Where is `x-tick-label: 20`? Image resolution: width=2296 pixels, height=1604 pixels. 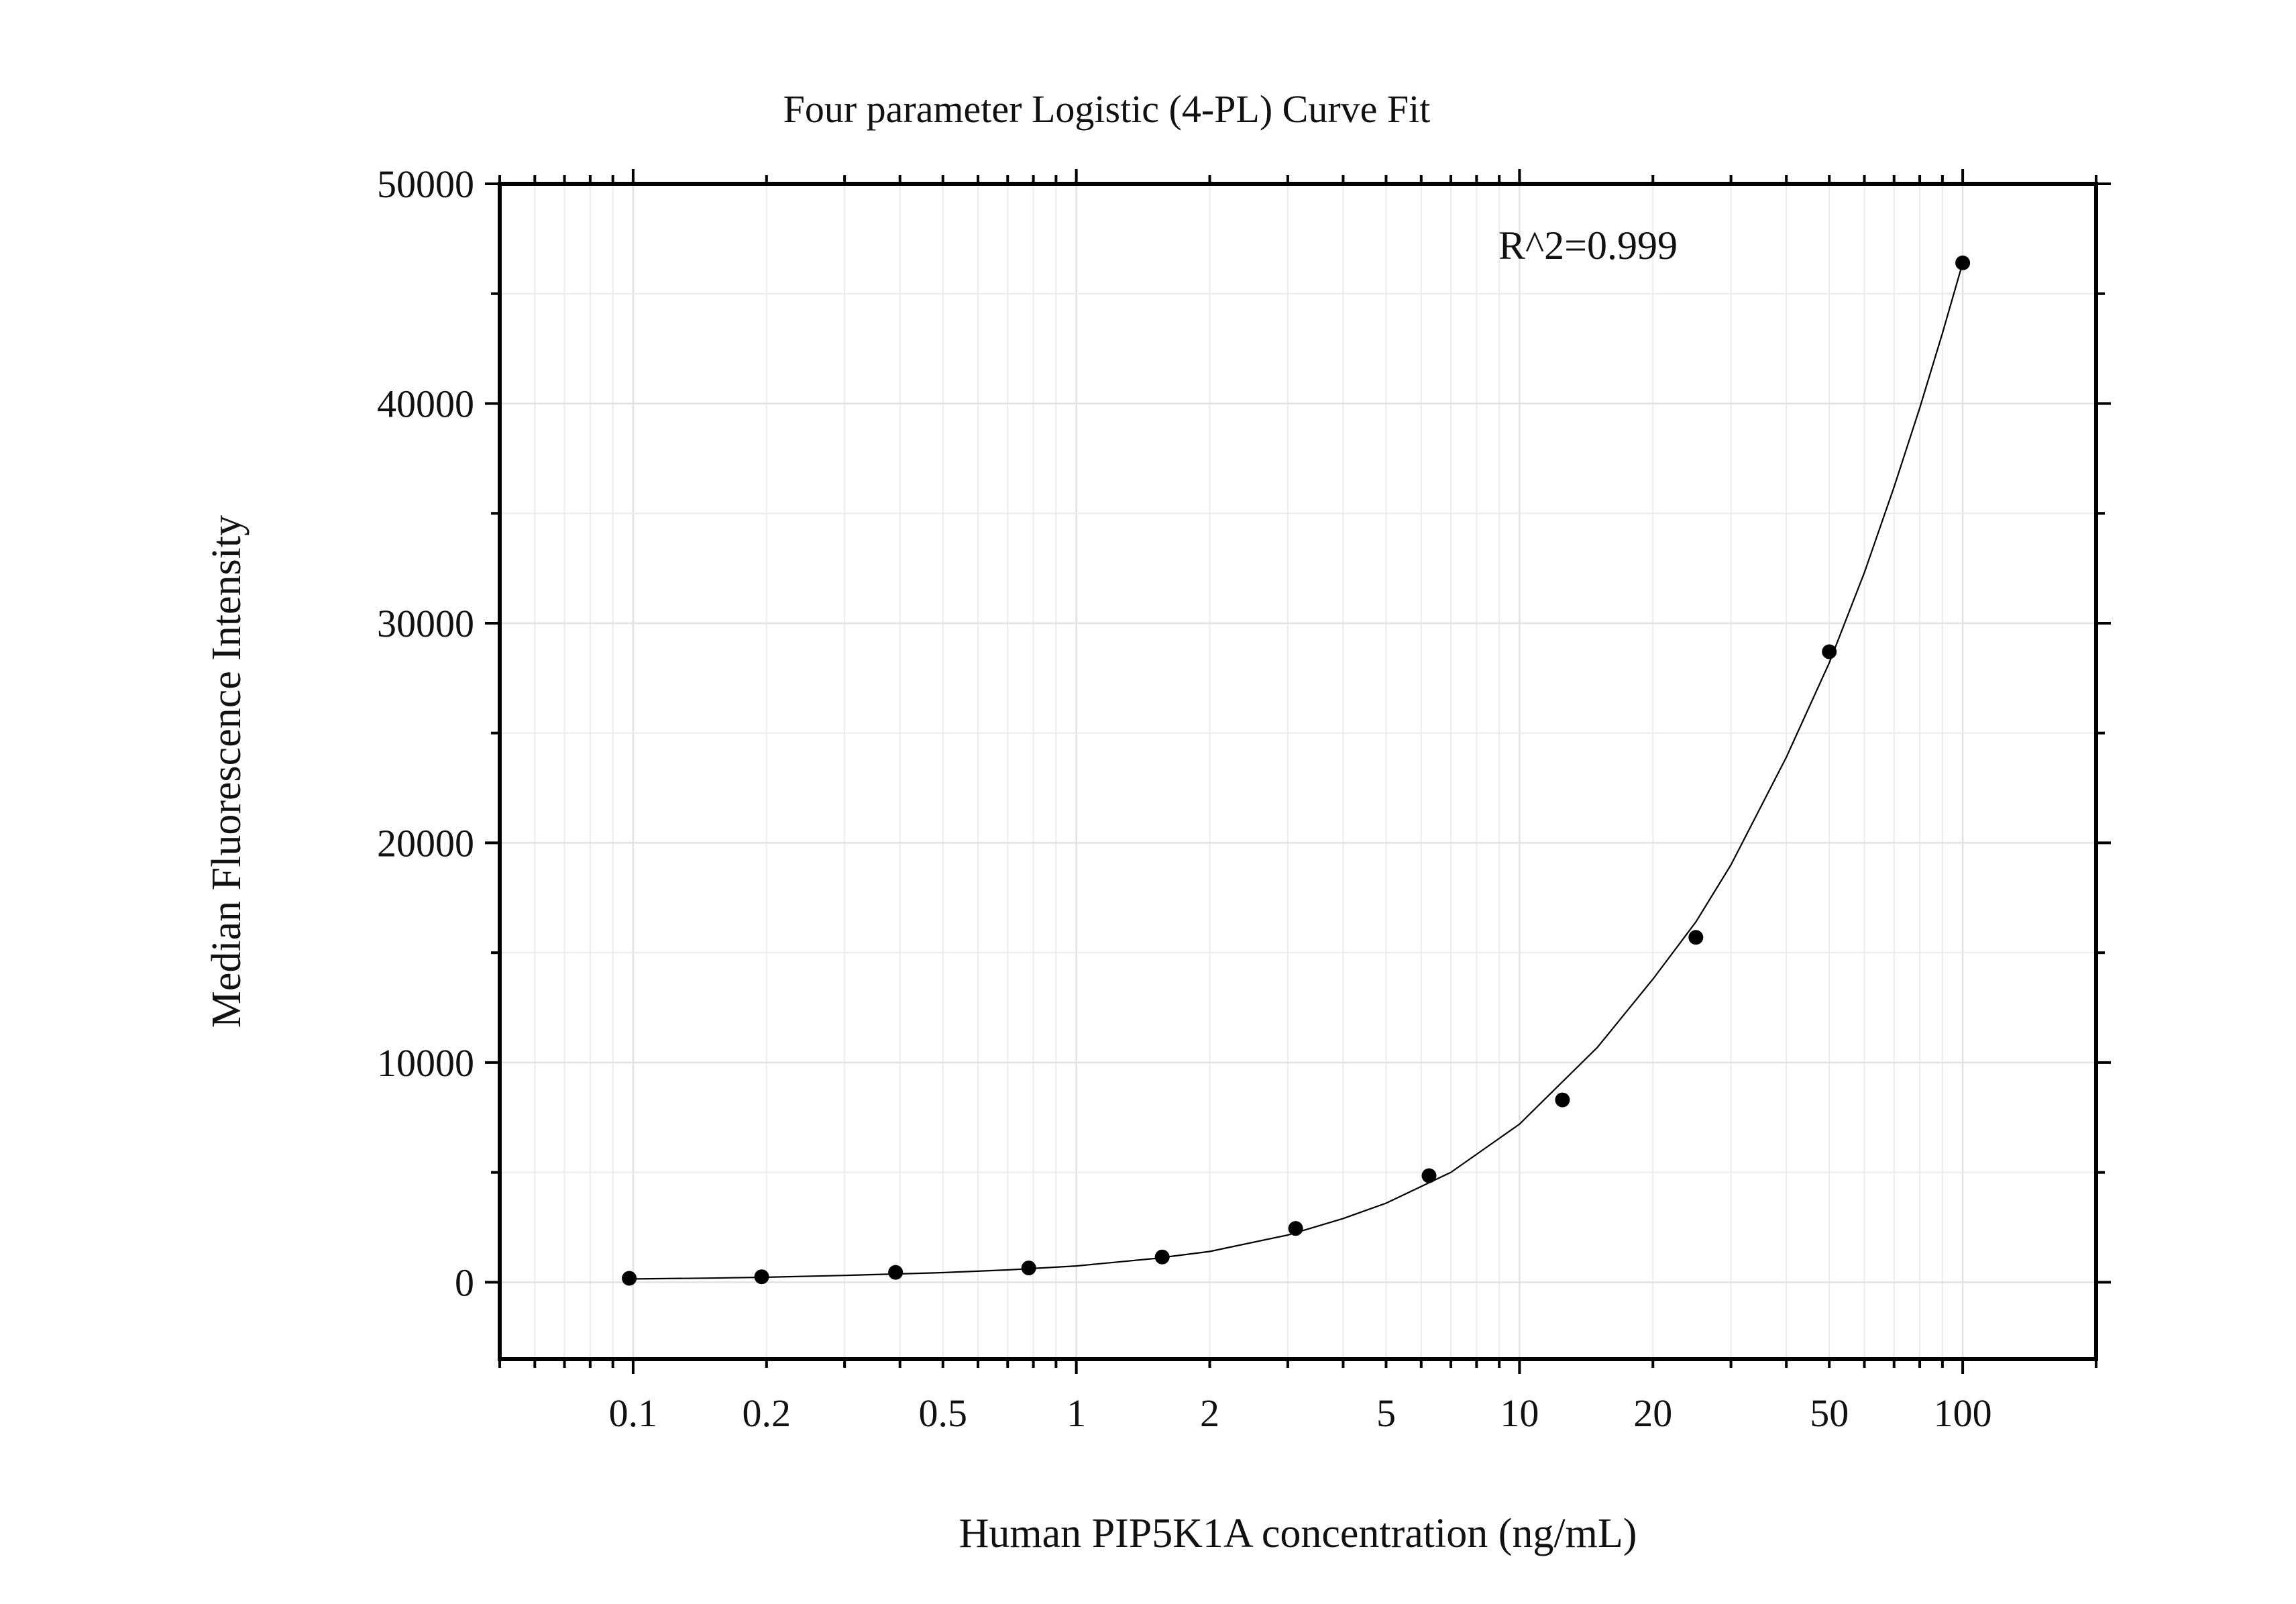
x-tick-label: 20 is located at coordinates (1653, 1413).